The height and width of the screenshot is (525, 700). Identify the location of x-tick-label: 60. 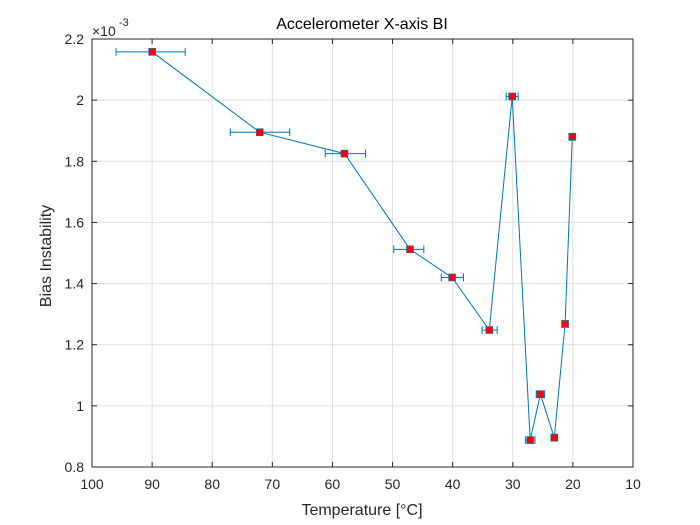
(333, 484).